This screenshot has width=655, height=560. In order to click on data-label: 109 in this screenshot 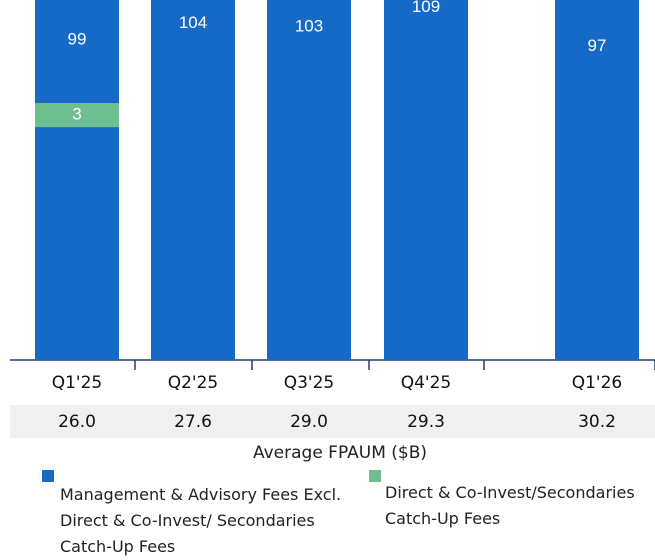, I will do `click(426, 8)`.